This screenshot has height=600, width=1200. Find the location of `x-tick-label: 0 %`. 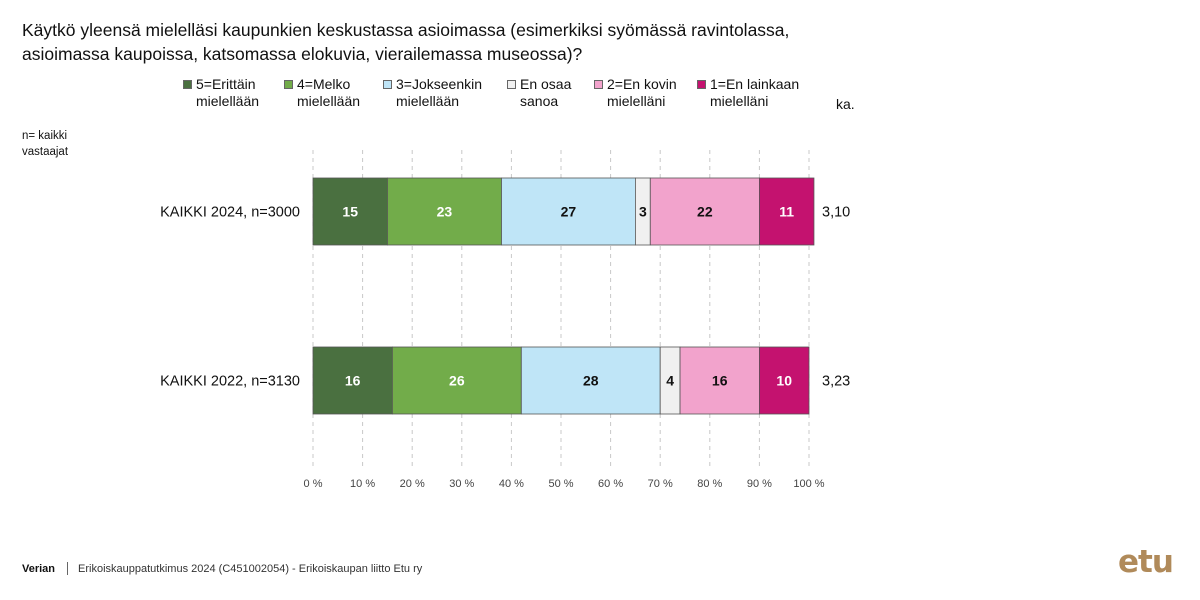

x-tick-label: 0 % is located at coordinates (313, 484).